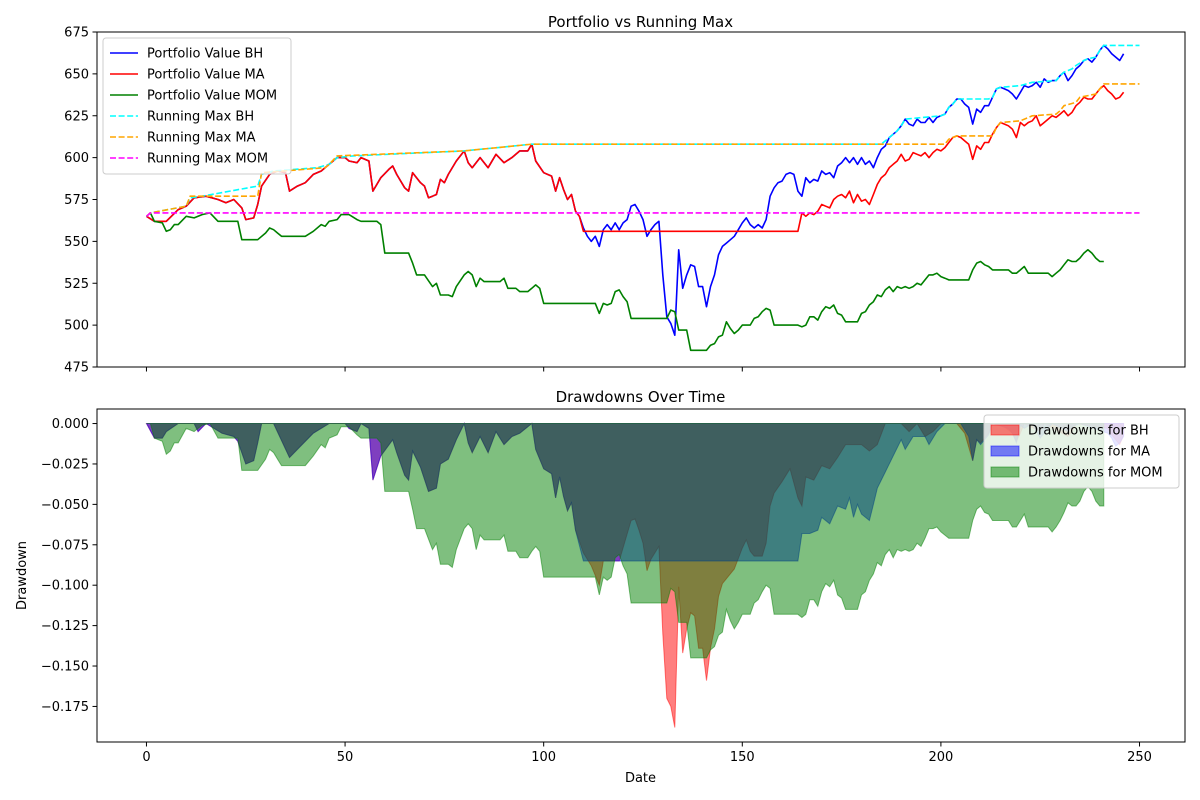  I want to click on legend-swatch-drawdowns-for-mom, so click(1005, 472).